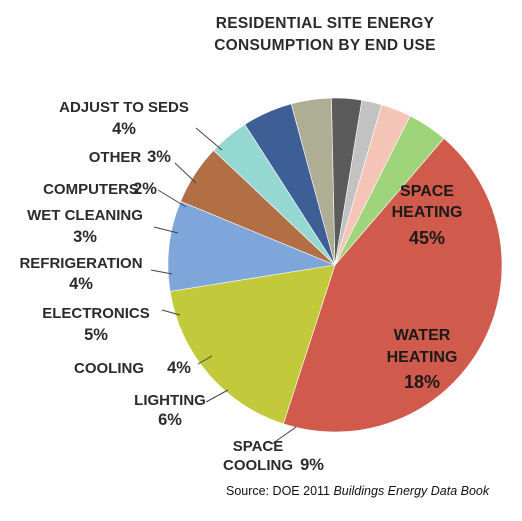  What do you see at coordinates (209, 139) in the screenshot?
I see `leader-line-adjust-to-seds` at bounding box center [209, 139].